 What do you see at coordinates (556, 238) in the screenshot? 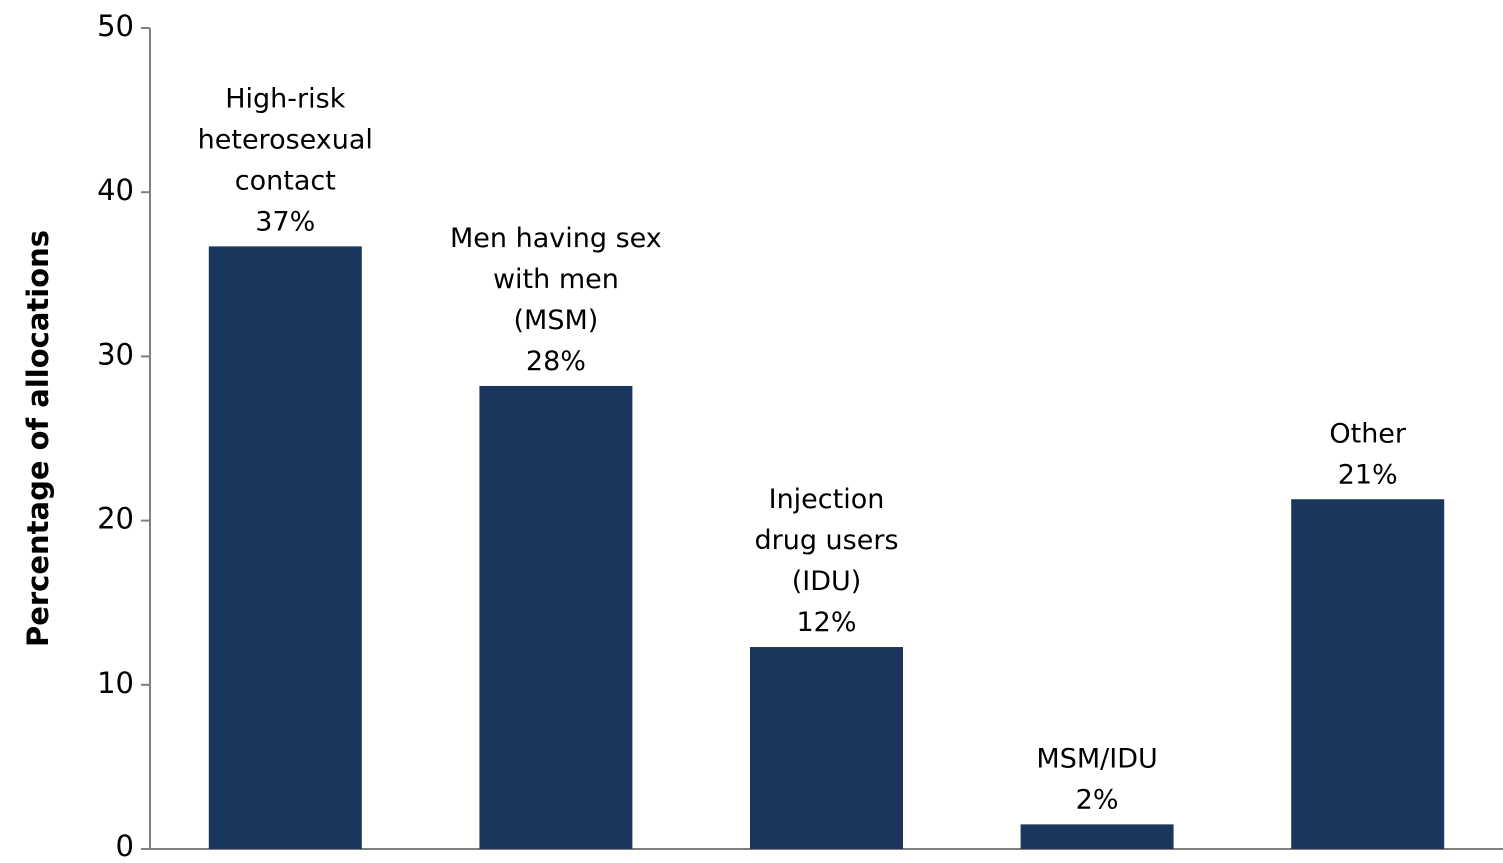
I see `bar-1-label-line-0: Men having sex` at bounding box center [556, 238].